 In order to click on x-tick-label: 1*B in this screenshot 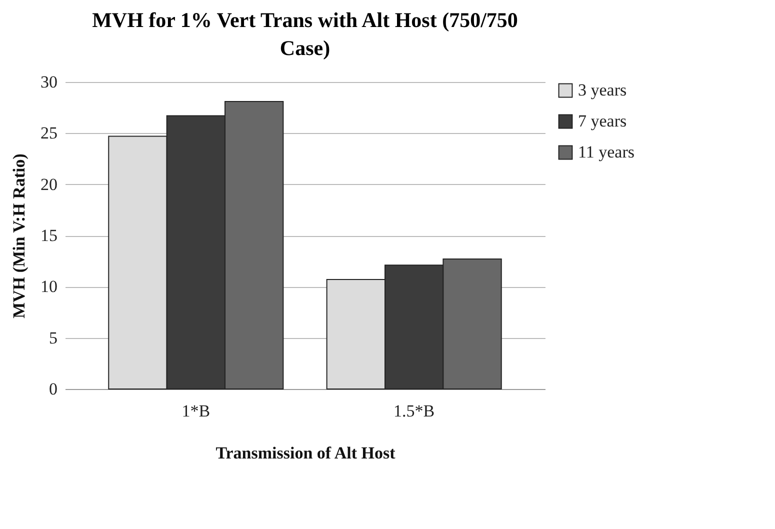, I will do `click(196, 411)`.